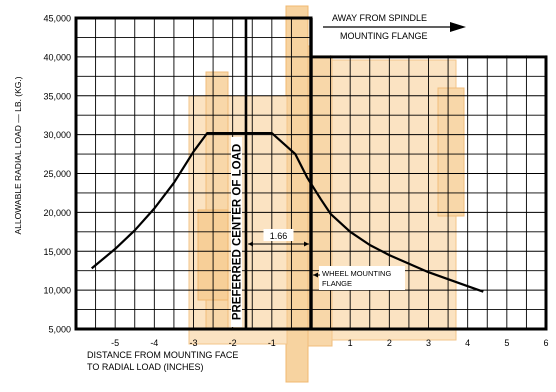 The width and height of the screenshot is (556, 392). What do you see at coordinates (506, 343) in the screenshot?
I see `x-tick-label: 5` at bounding box center [506, 343].